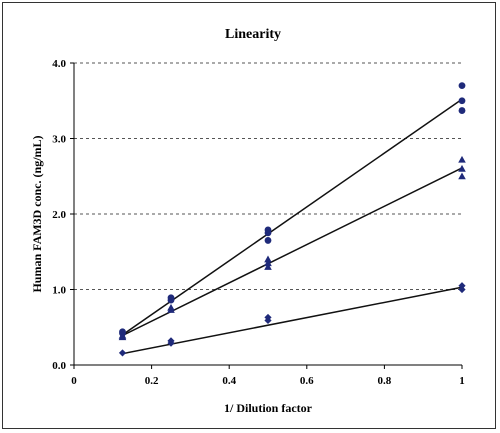 The width and height of the screenshot is (500, 433). I want to click on y-tick-label-0: 0.0, so click(59, 366).